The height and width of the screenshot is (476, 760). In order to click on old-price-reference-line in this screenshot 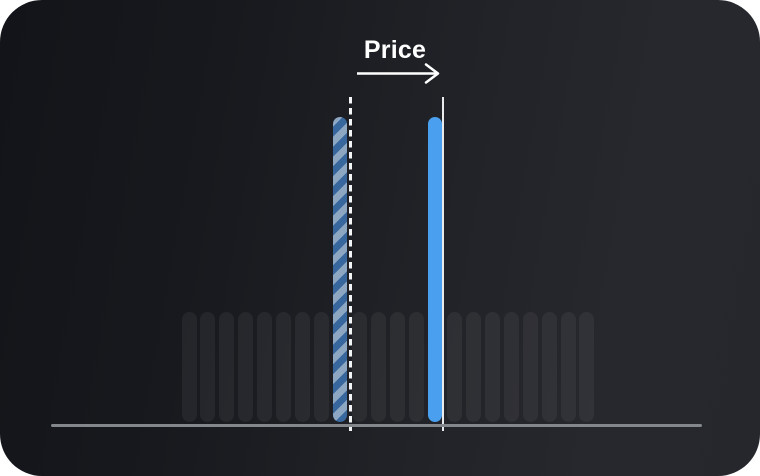, I will do `click(350, 264)`.